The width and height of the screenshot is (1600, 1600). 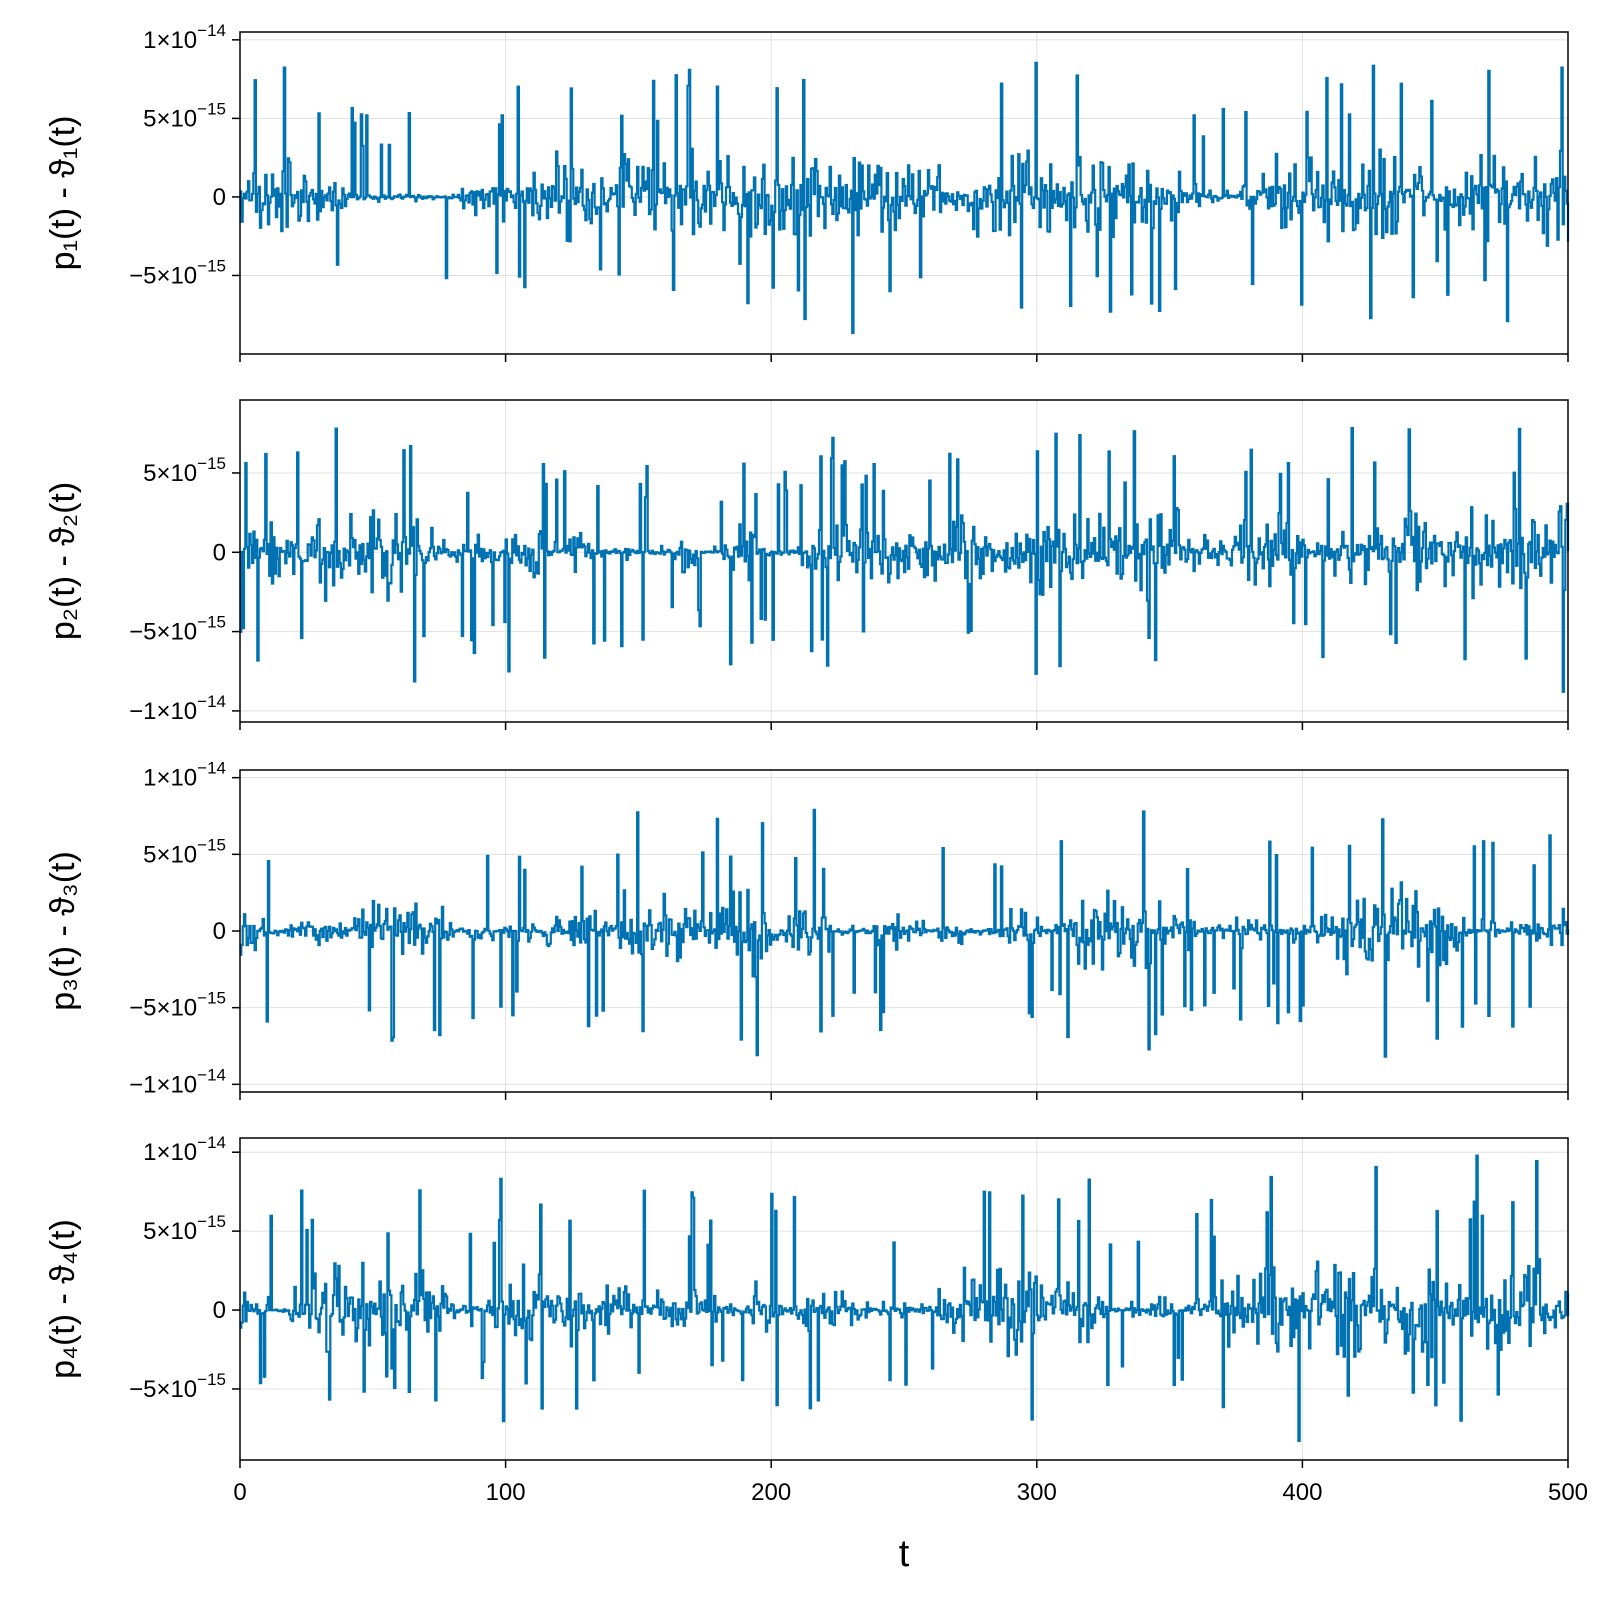 I want to click on y-axis-label: p₁(t) - ϑ₁(t), so click(x=63, y=193).